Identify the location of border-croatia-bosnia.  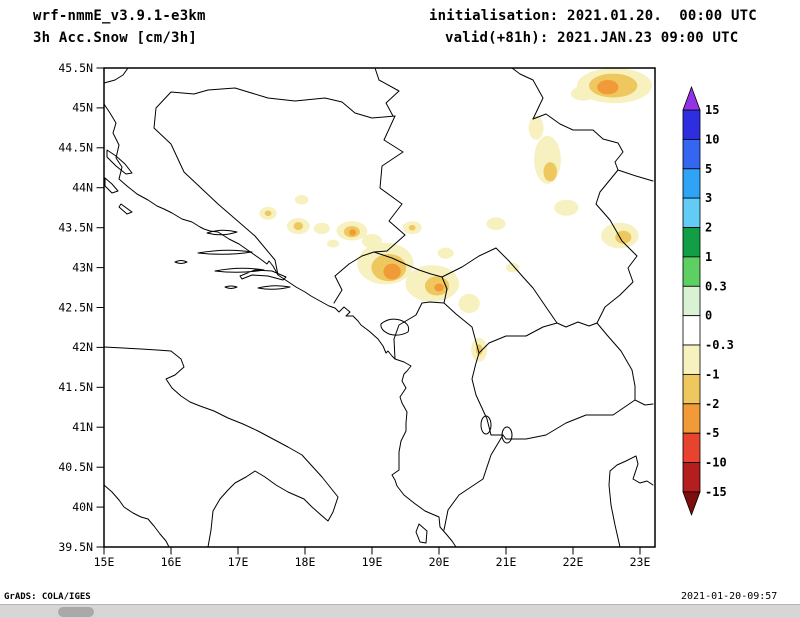
(274, 181).